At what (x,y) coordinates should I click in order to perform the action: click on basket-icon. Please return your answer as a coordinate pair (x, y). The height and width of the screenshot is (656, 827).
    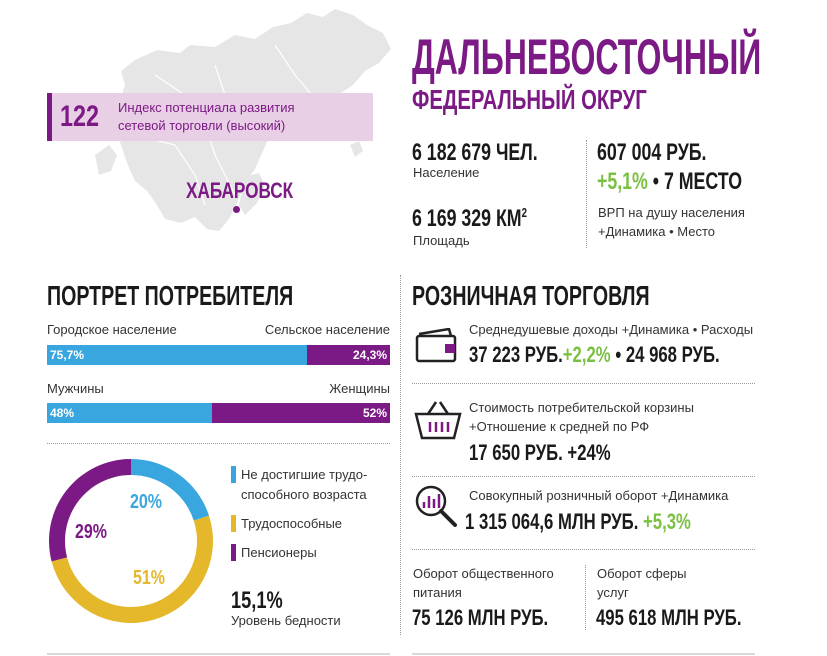
    Looking at the image, I should click on (438, 420).